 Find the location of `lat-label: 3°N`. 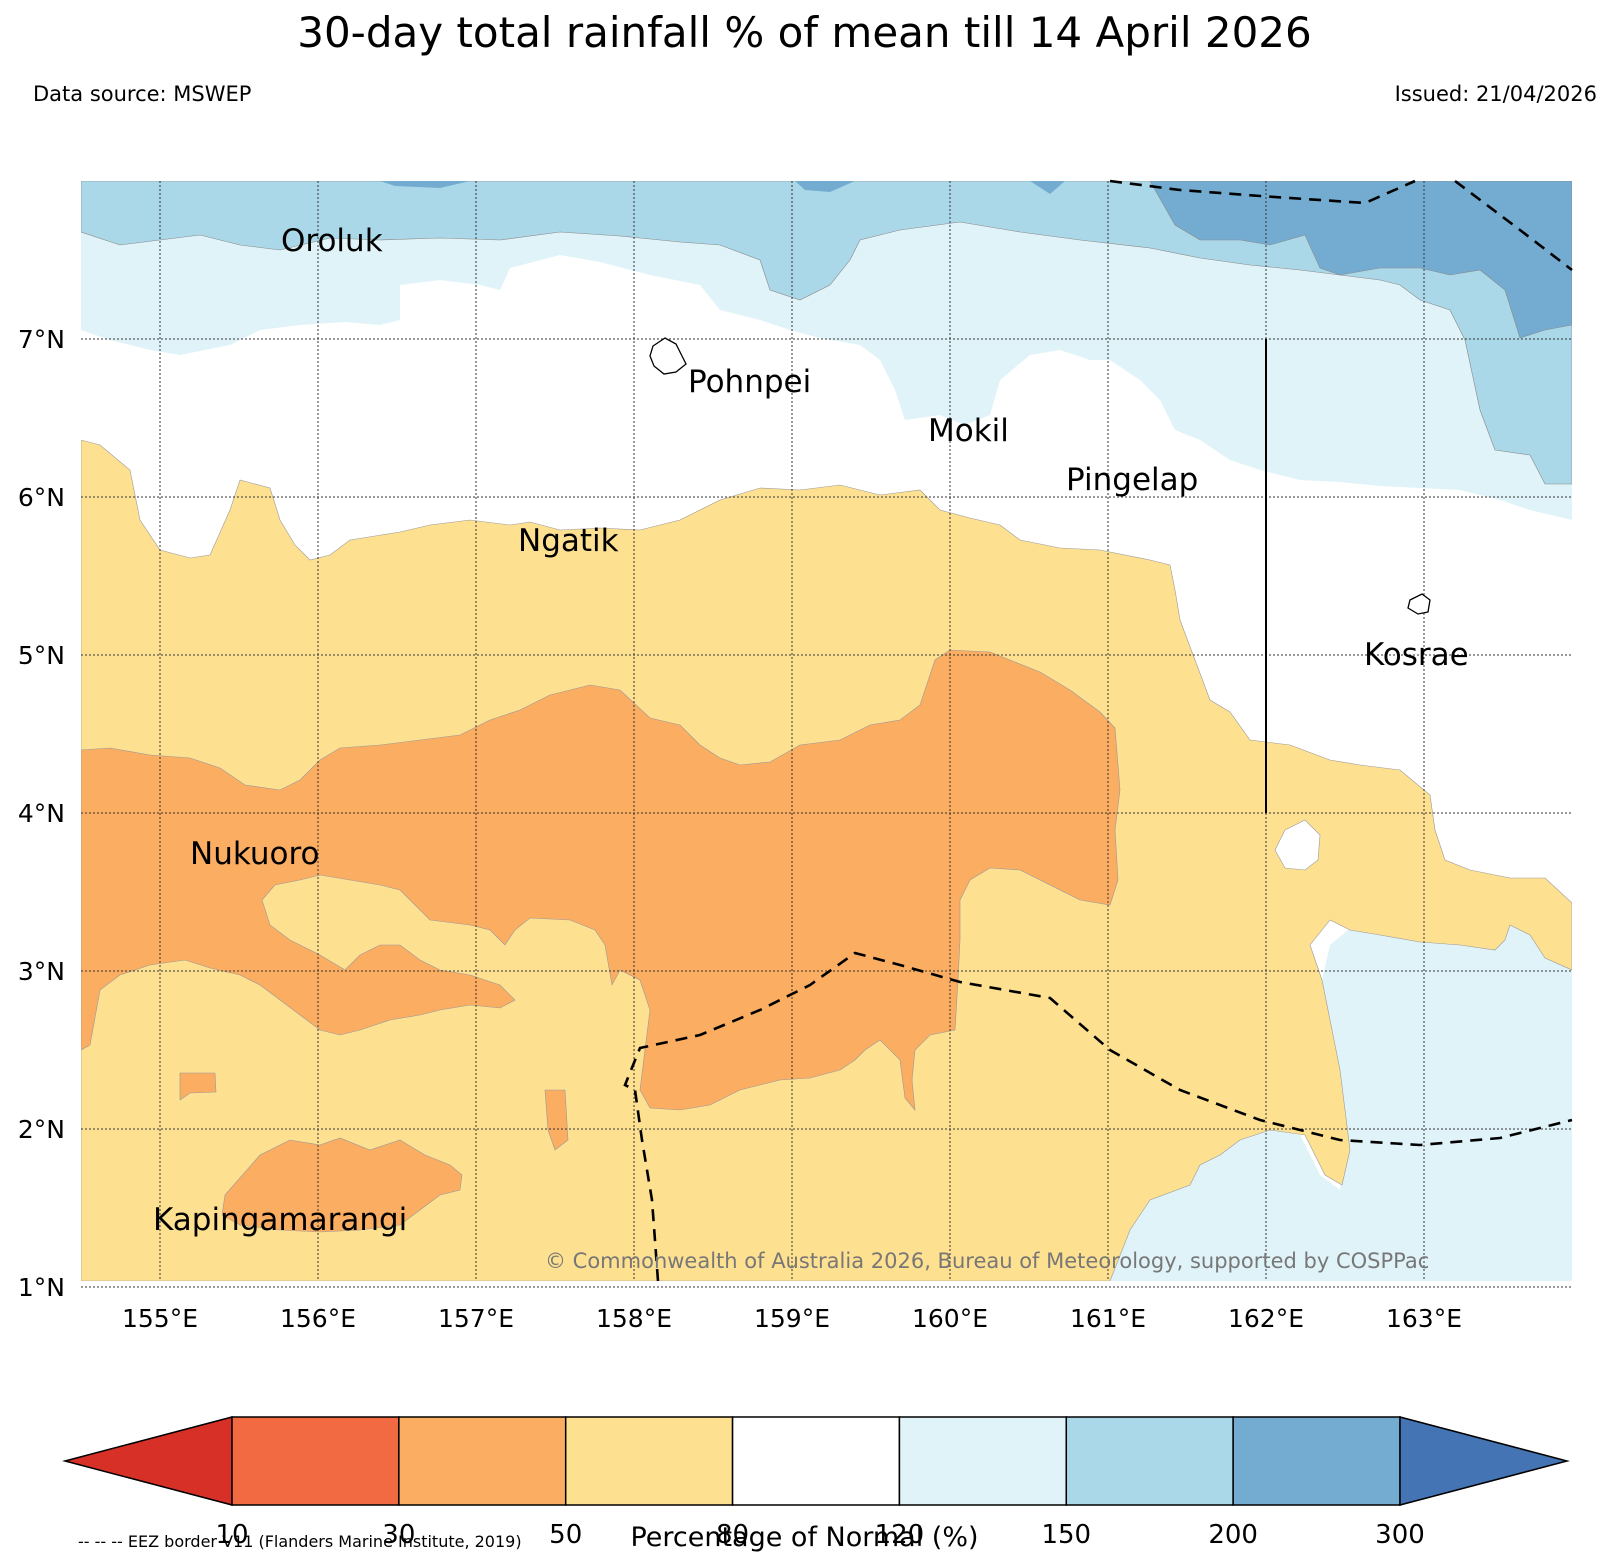

lat-label: 3°N is located at coordinates (41, 971).